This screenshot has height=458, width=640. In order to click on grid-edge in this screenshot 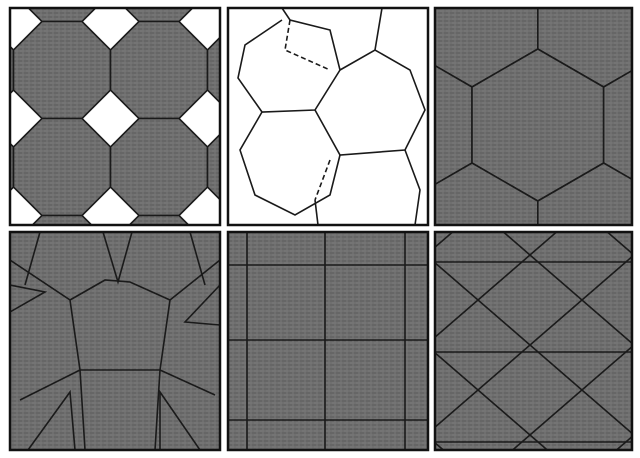, I will do `click(328, 341)`.